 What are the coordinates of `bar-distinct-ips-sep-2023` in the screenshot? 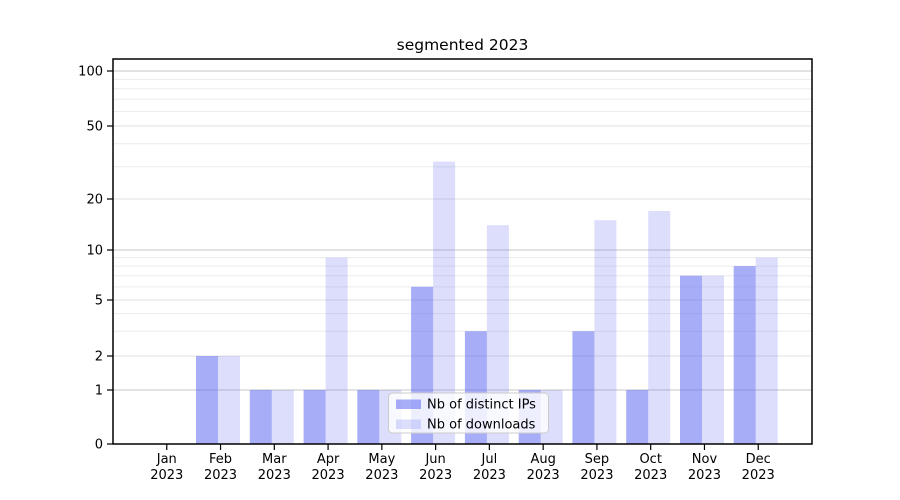 It's located at (583, 387).